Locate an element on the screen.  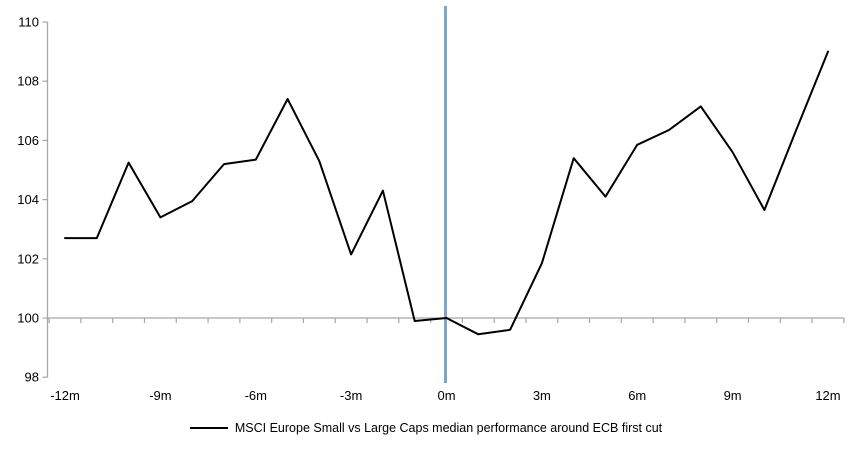
y-axis-tick-label: 102 is located at coordinates (28, 258).